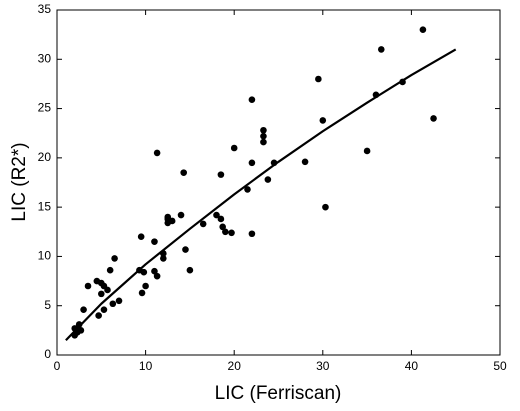 This screenshot has width=520, height=411. Describe the element at coordinates (500, 366) in the screenshot. I see `x-tick-label: 50` at that location.